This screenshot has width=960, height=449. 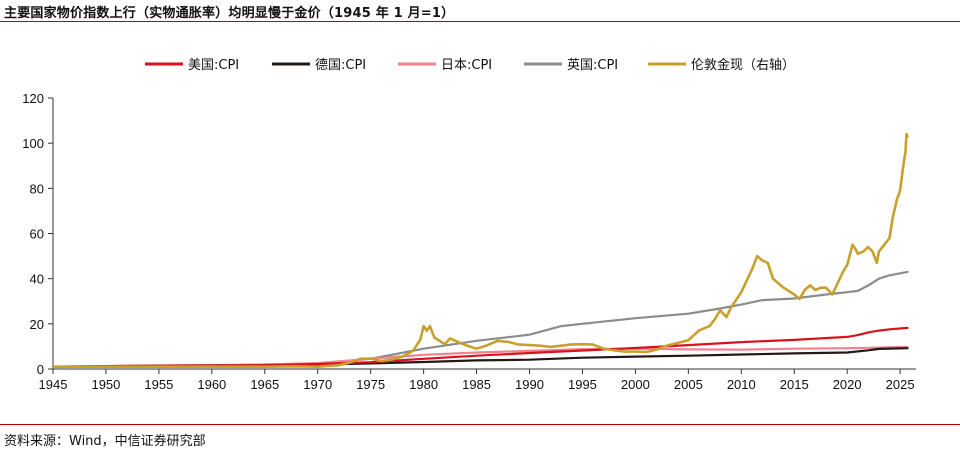 I want to click on source-note: 资料来源：Wind，中信证券研究部, so click(x=105, y=441).